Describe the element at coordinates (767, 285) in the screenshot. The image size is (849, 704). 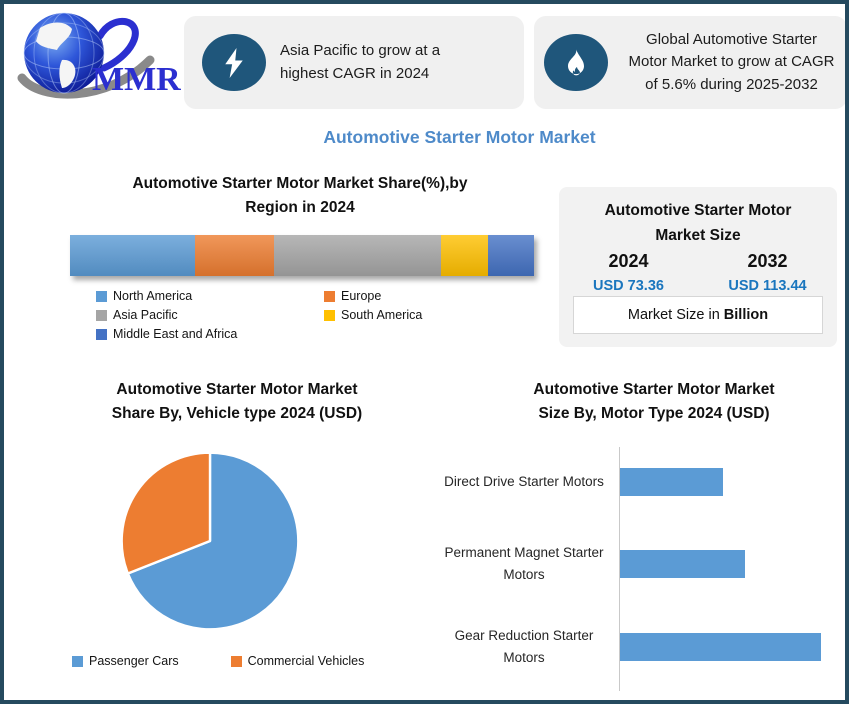
I see `value-2032: USD 113.44` at that location.